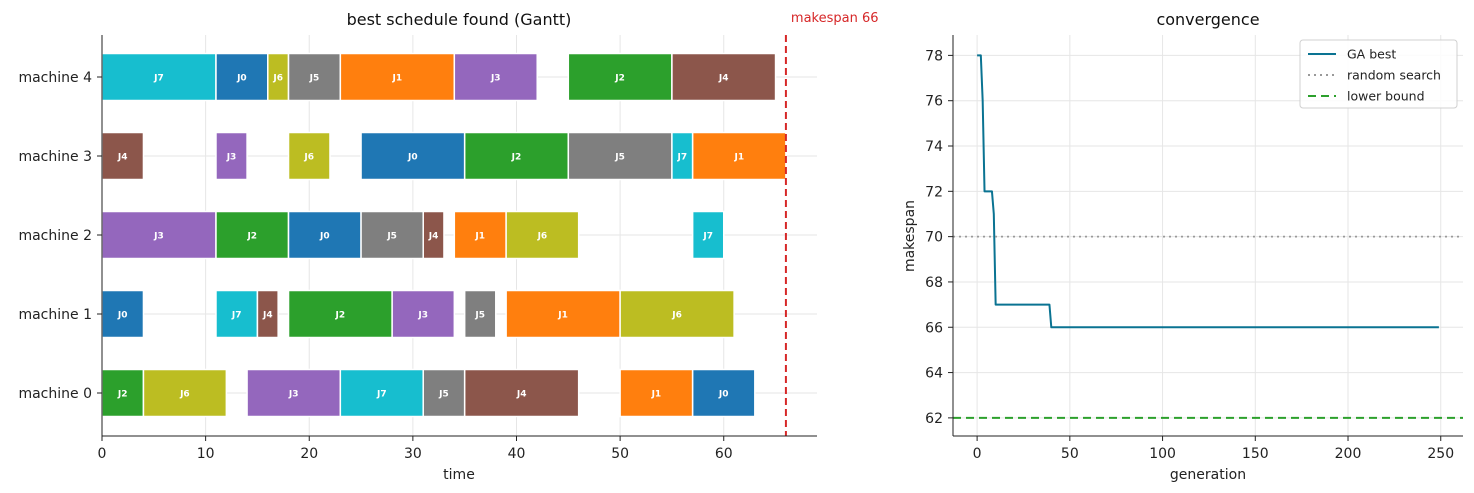 This screenshot has height=493, width=1474. What do you see at coordinates (835, 18) in the screenshot?
I see `makespan-label: makespan 66` at bounding box center [835, 18].